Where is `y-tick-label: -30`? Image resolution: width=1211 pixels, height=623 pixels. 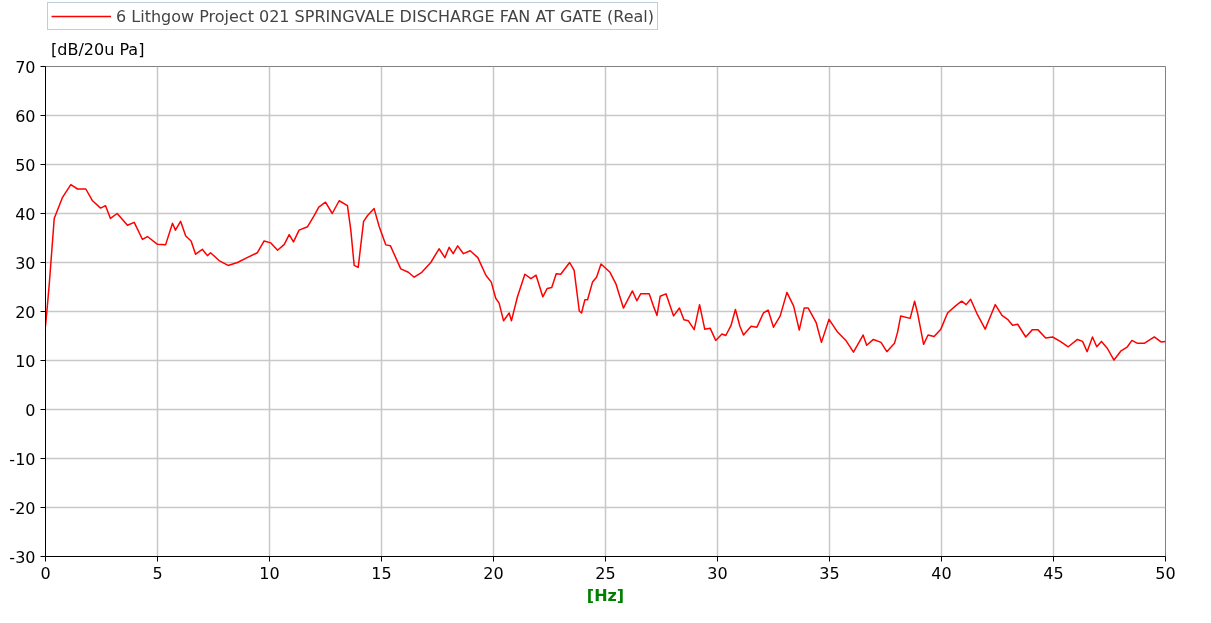 y-tick-label: -30 is located at coordinates (22, 557).